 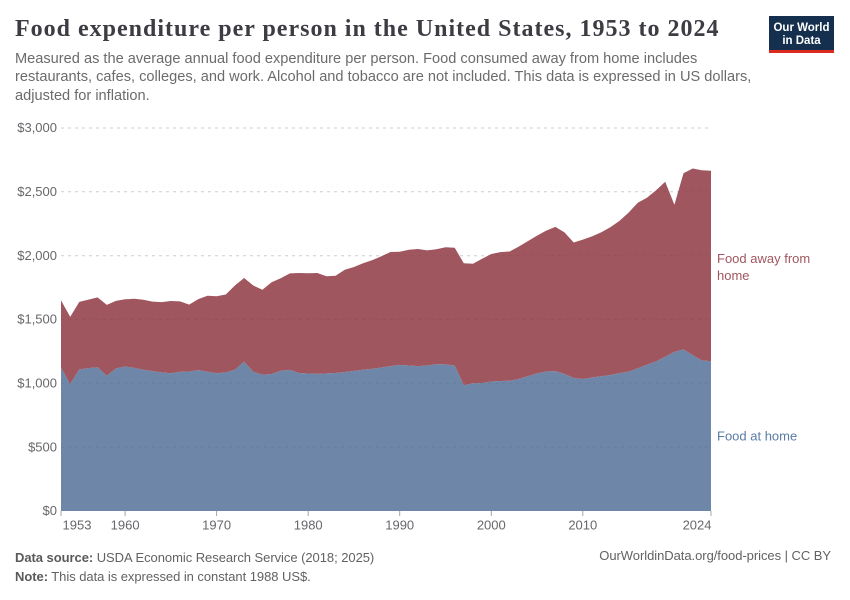 What do you see at coordinates (50, 510) in the screenshot?
I see `svg-text: $0` at bounding box center [50, 510].